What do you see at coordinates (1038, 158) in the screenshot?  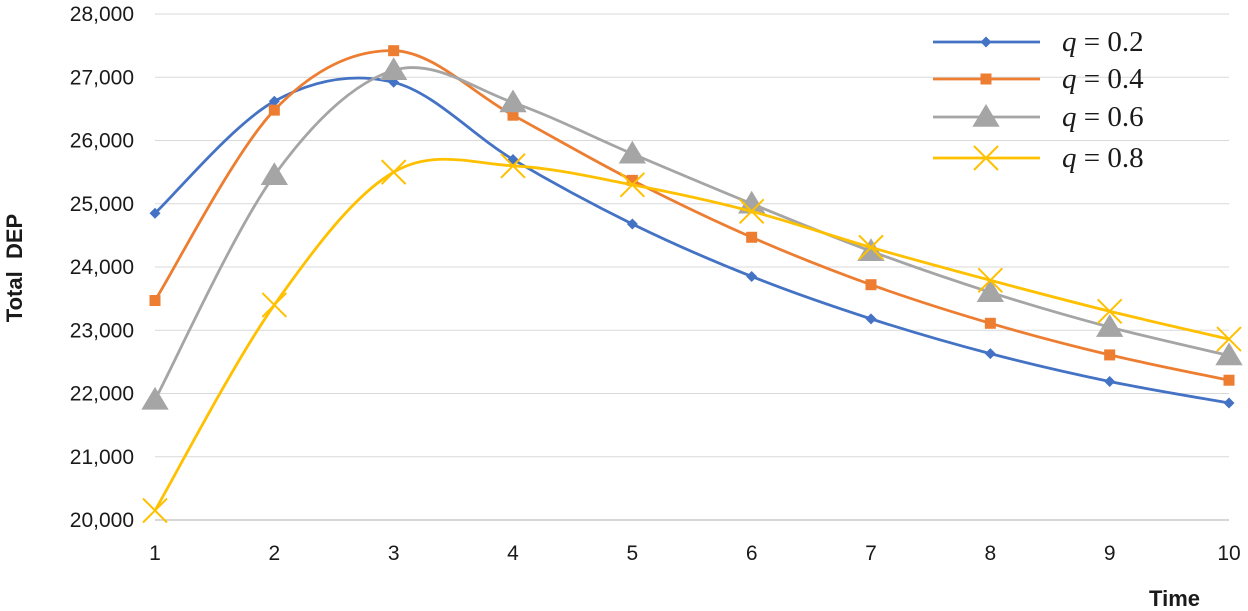 I see `legend-entry: q = 0.8` at bounding box center [1038, 158].